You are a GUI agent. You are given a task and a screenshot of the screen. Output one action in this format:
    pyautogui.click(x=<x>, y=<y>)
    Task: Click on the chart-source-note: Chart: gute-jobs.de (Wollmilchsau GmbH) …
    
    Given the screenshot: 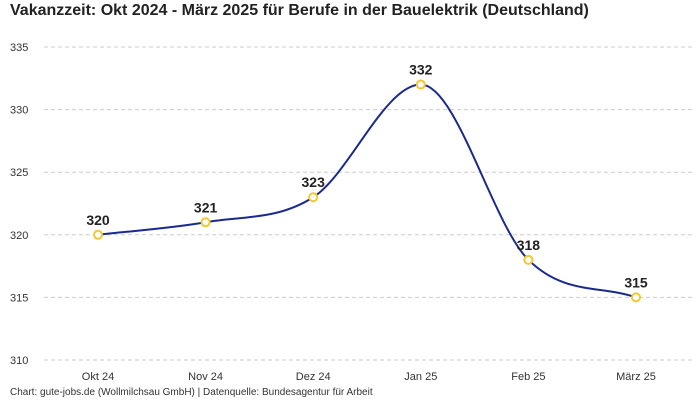 What is the action you would take?
    pyautogui.click(x=191, y=392)
    